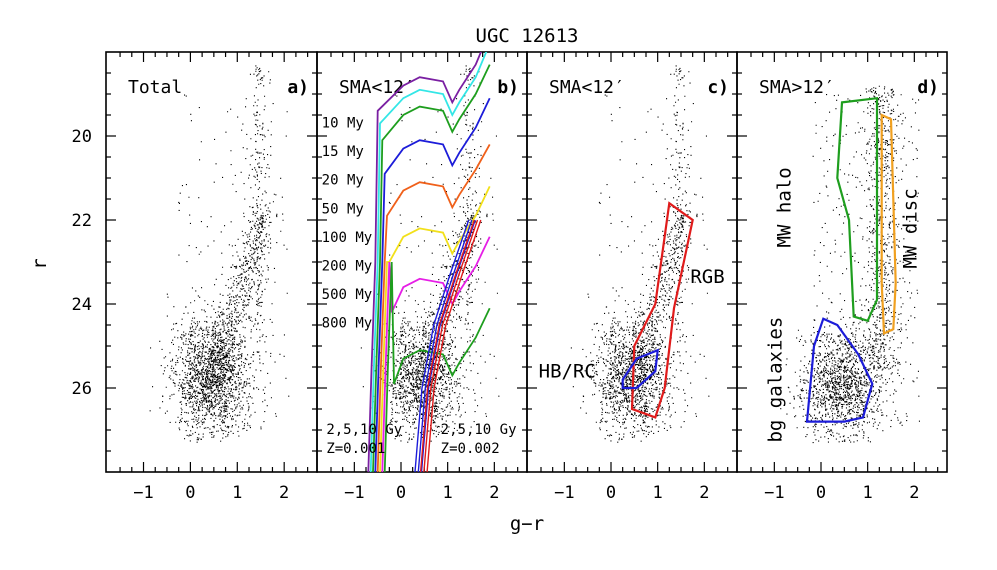 The width and height of the screenshot is (997, 570). I want to click on scatter-points-a, so click(219, 254).